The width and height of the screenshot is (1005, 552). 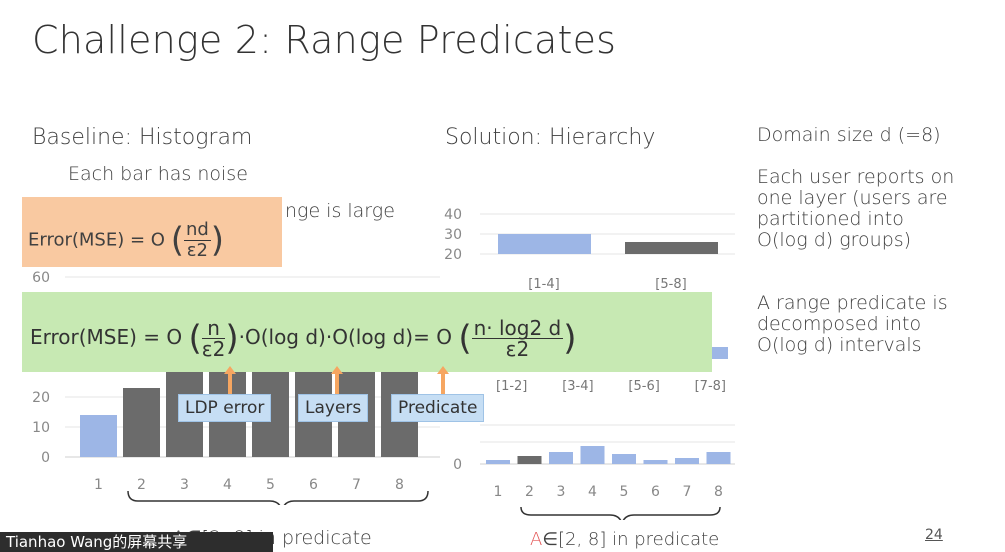 I want to click on hierarchy-bottom-xtick: 1, so click(x=498, y=492).